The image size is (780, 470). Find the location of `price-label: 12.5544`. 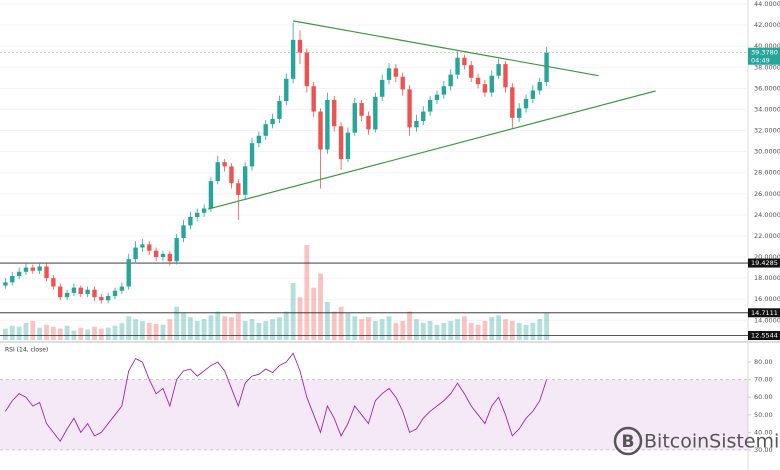

price-label: 12.5544 is located at coordinates (764, 336).